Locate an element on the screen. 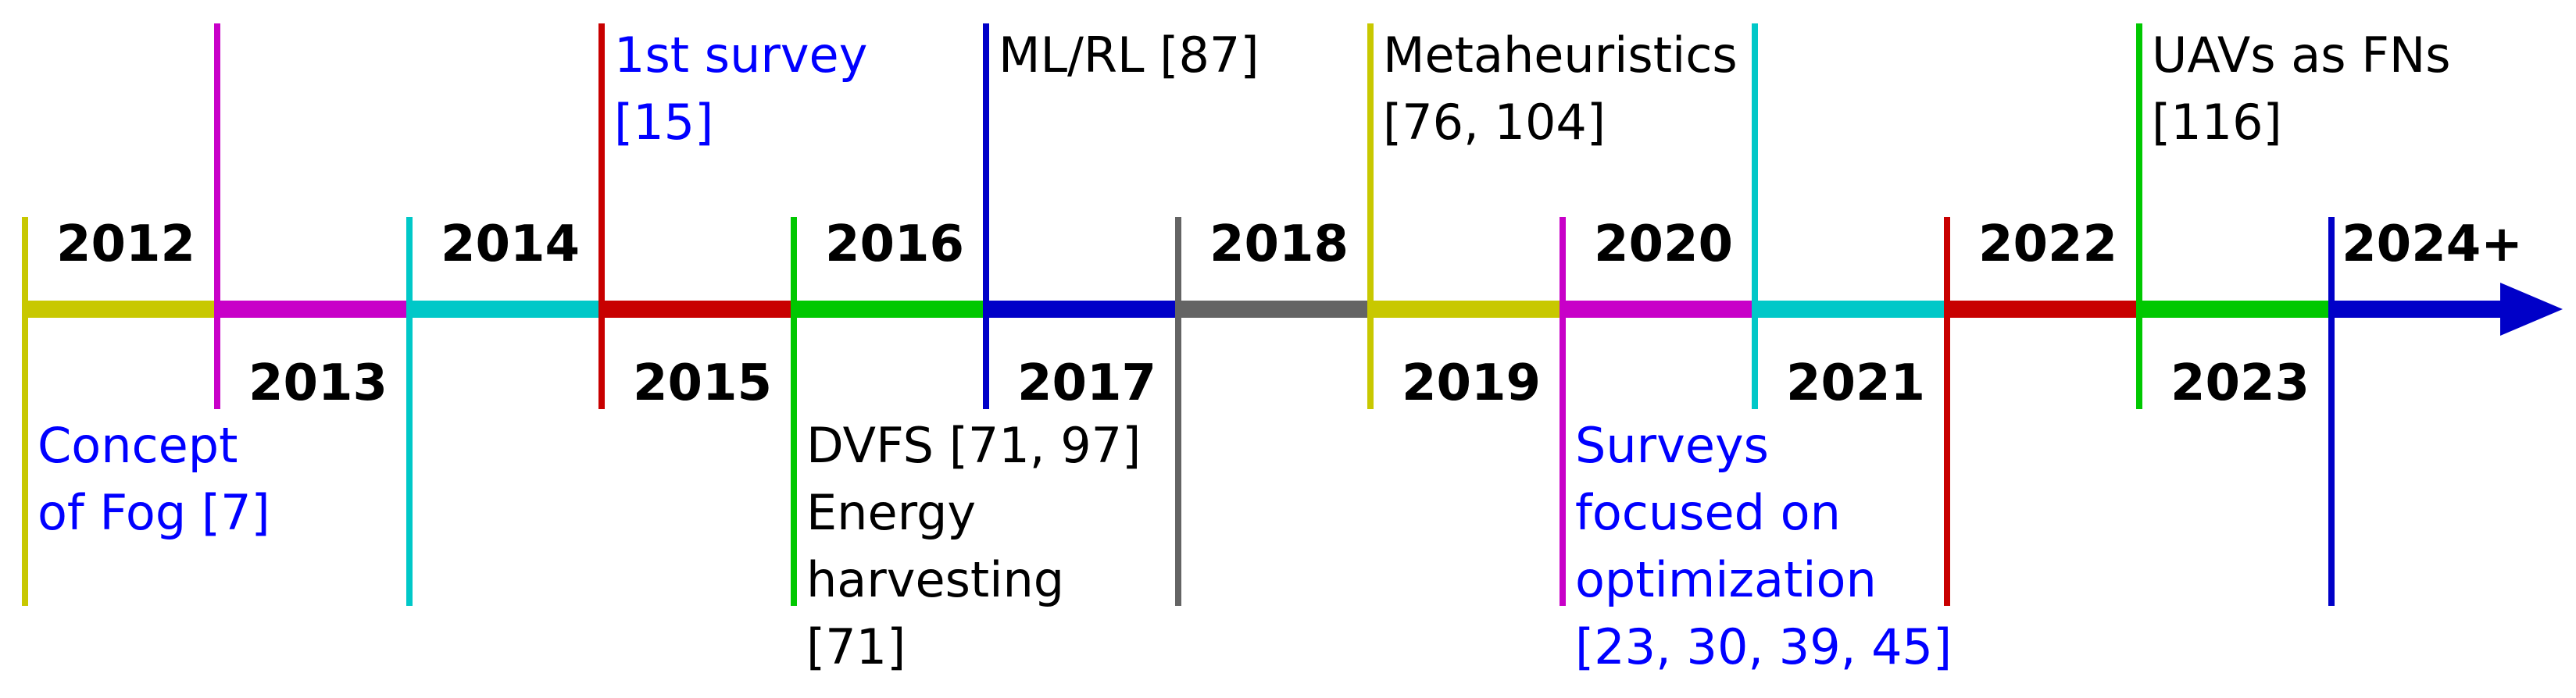 This screenshot has height=698, width=2576. annotation-2017: ML/RL [87] is located at coordinates (1129, 56).